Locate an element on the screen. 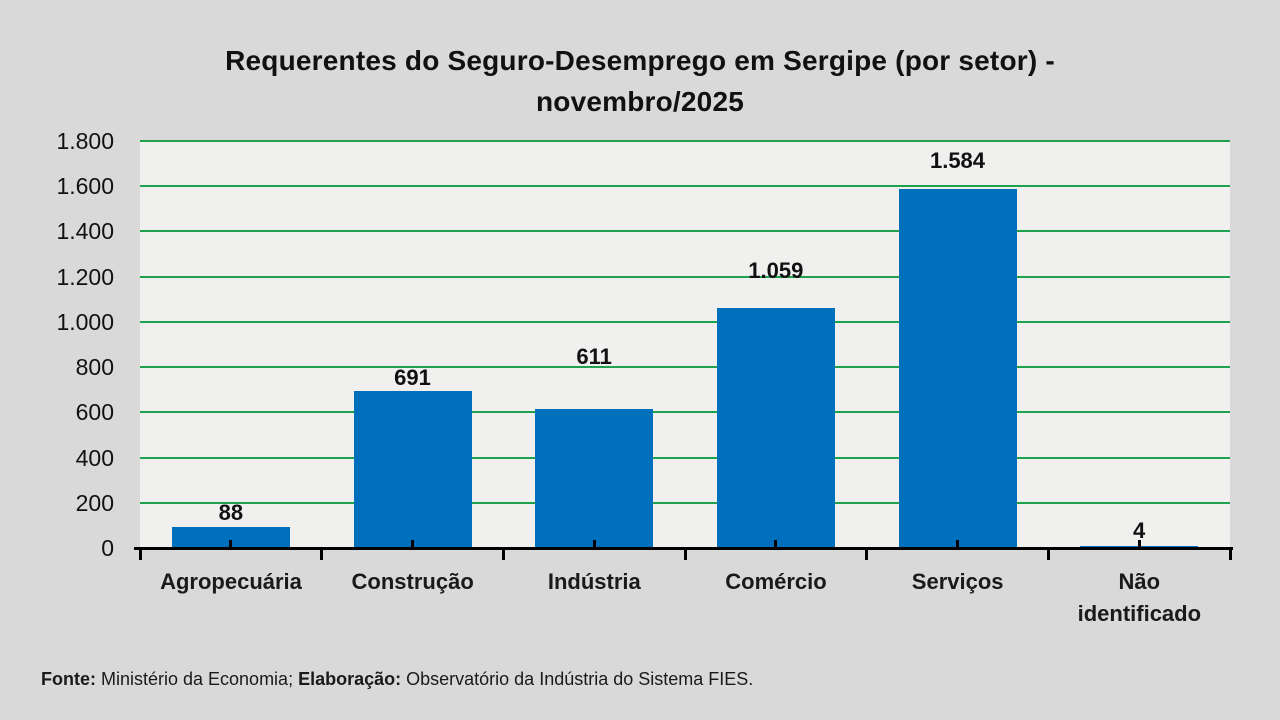  bar-value-label: 691 is located at coordinates (412, 377).